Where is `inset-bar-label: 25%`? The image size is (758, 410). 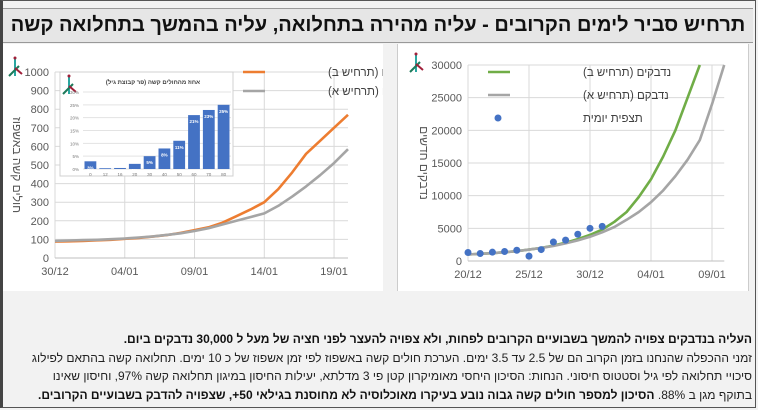
inset-bar-label: 25% is located at coordinates (223, 111).